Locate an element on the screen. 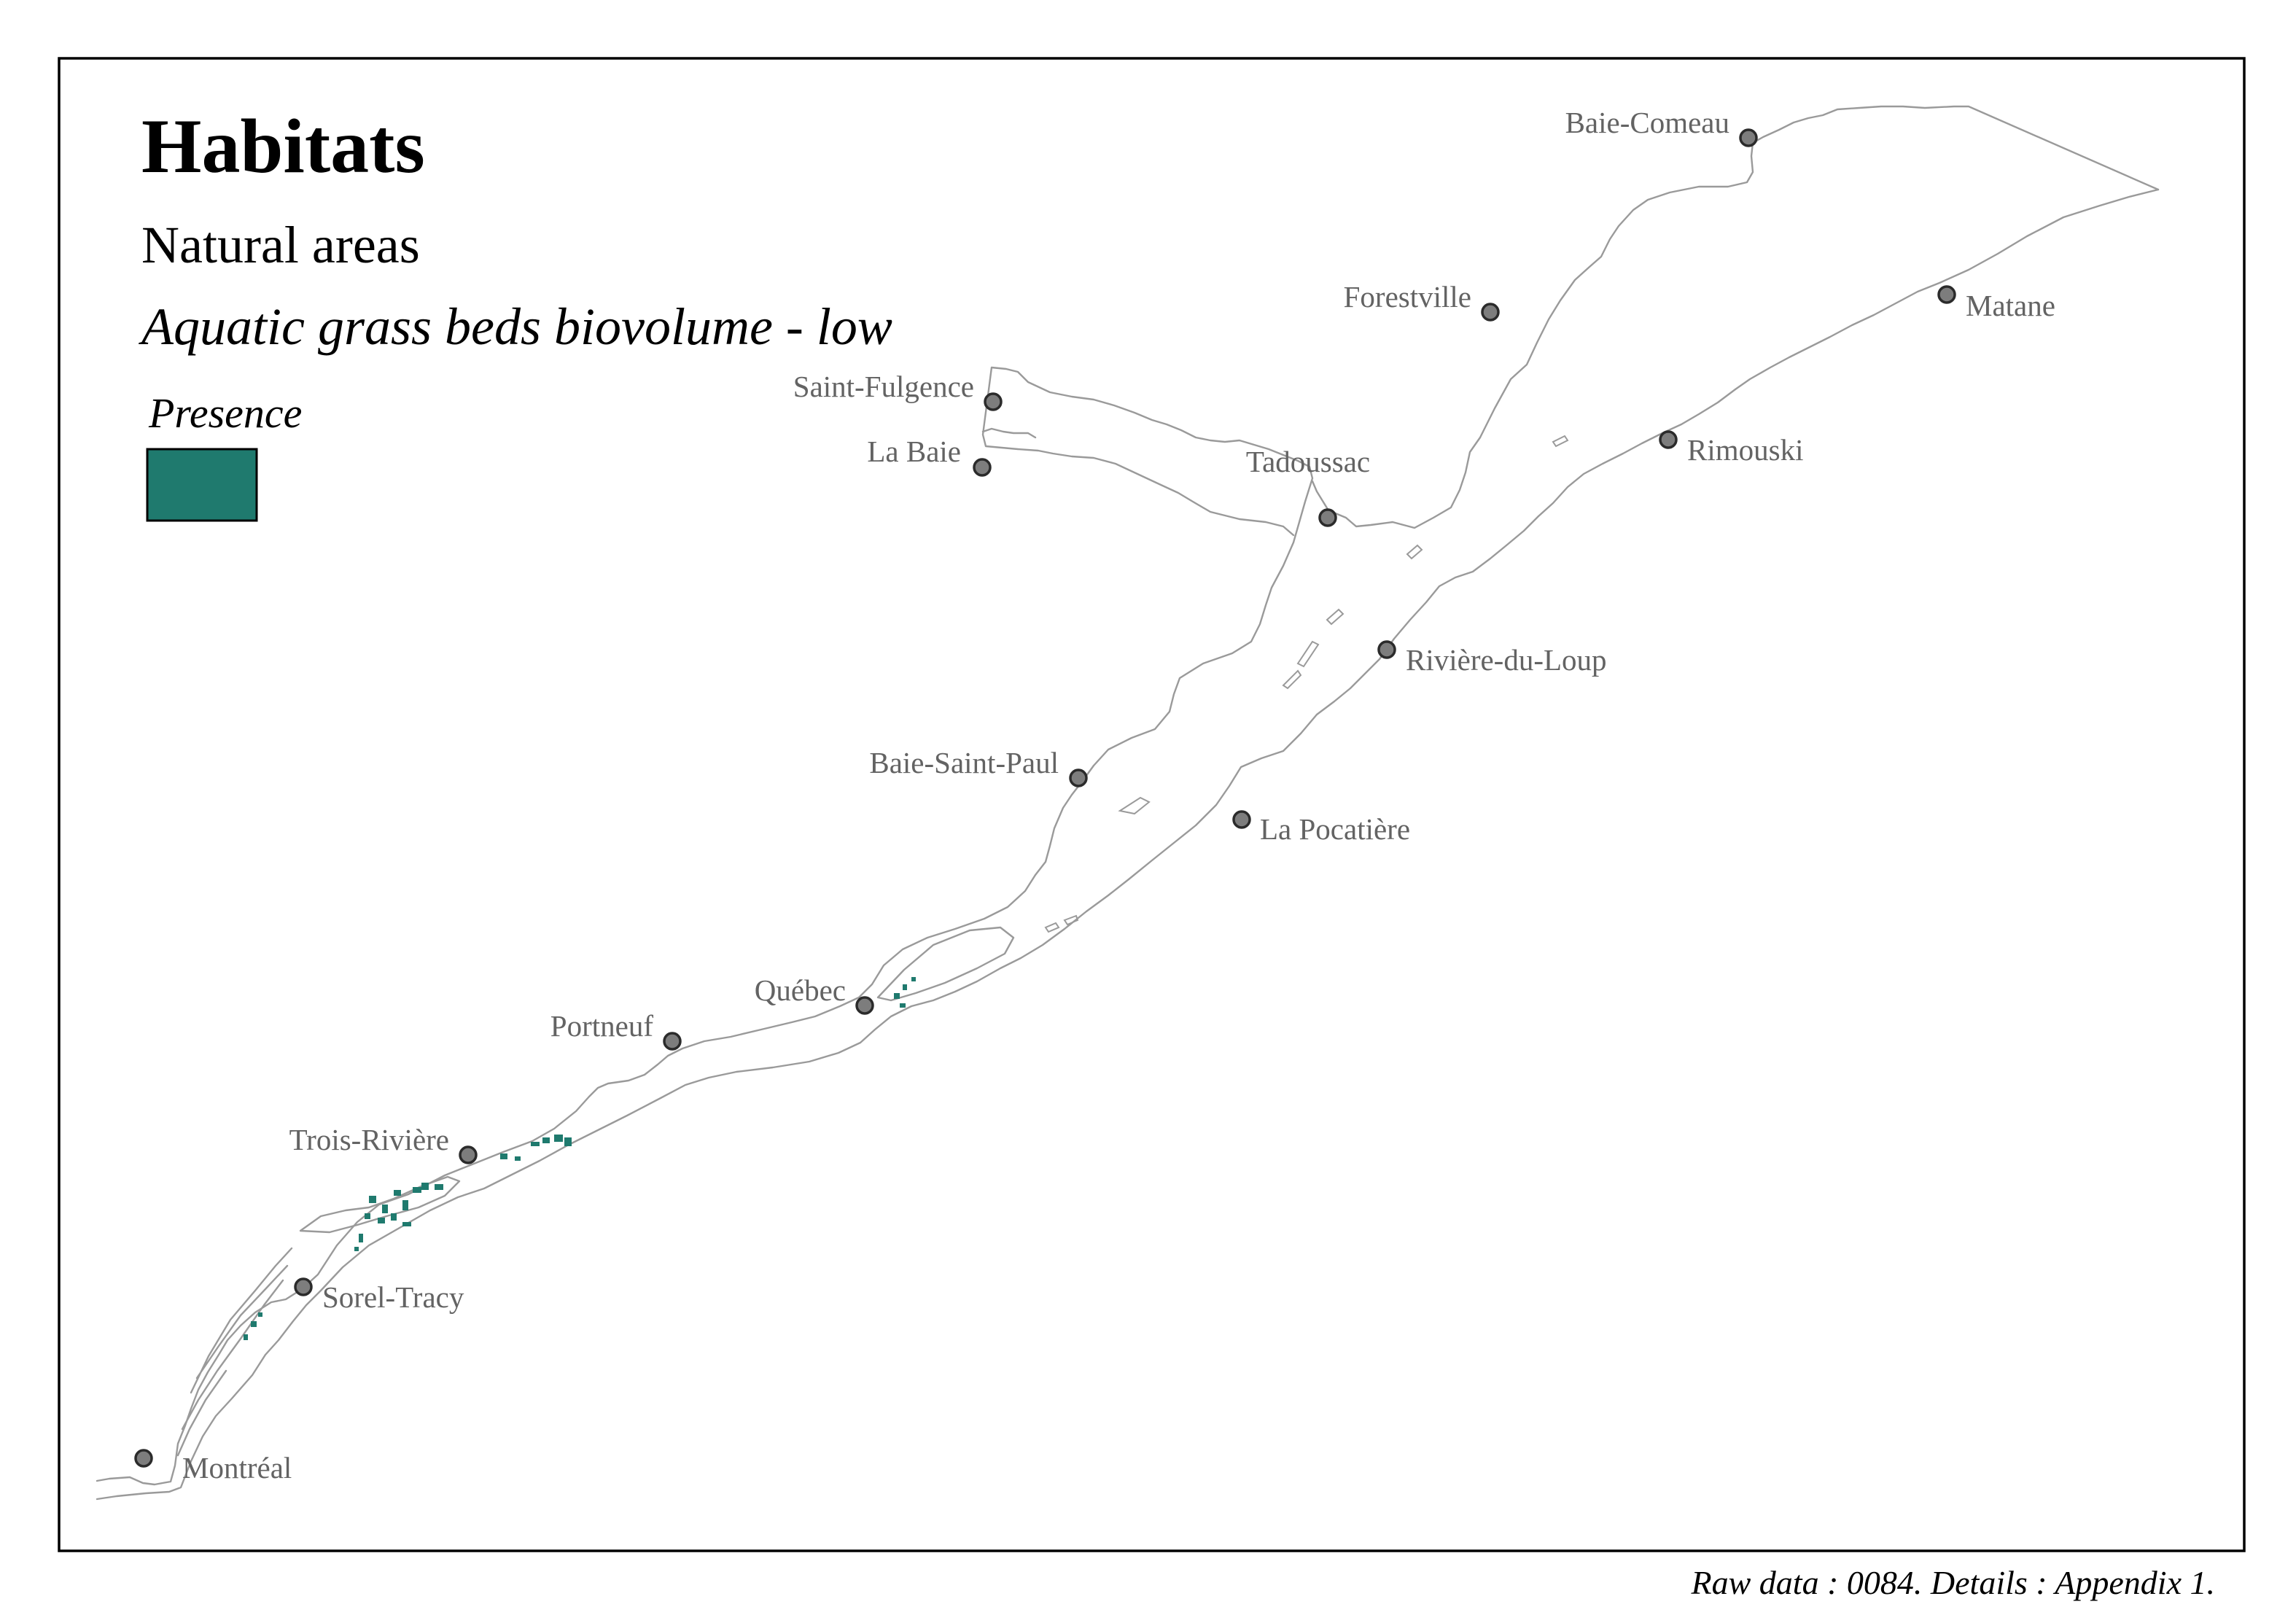  city-baie-comeau: Baie-Comeau is located at coordinates (1661, 126).